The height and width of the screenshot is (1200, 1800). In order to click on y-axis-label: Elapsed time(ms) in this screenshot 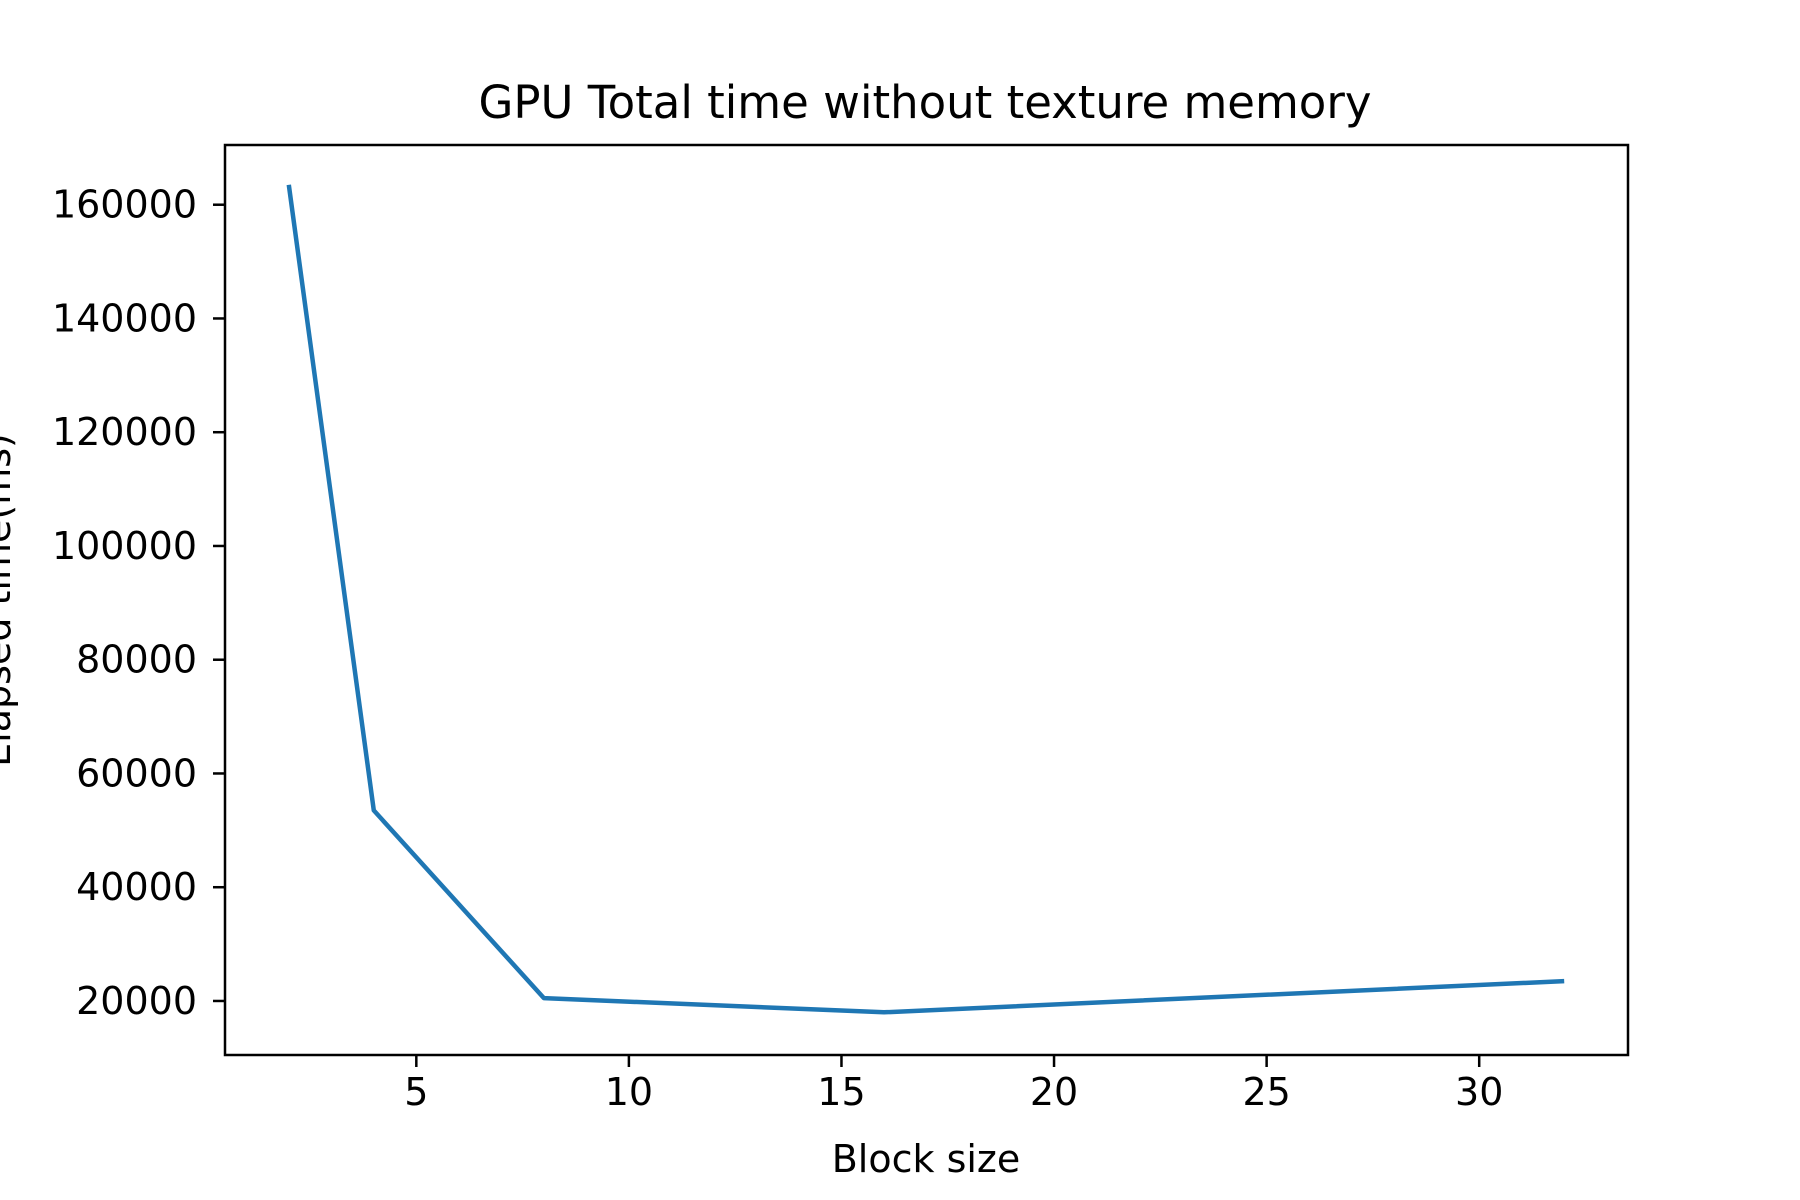, I will do `click(9, 600)`.